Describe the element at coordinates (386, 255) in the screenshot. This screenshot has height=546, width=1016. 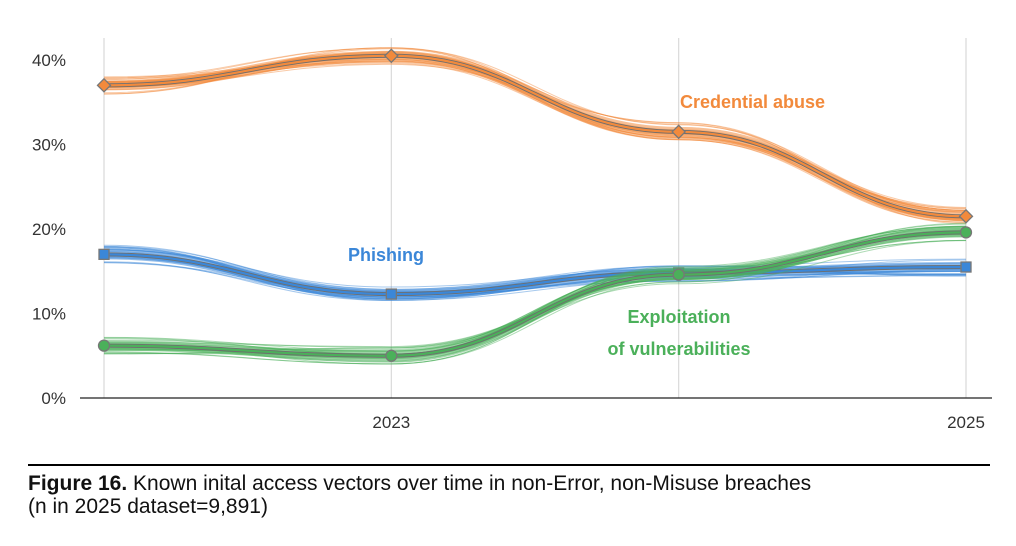
I see `series-label-phishing: Phishing` at that location.